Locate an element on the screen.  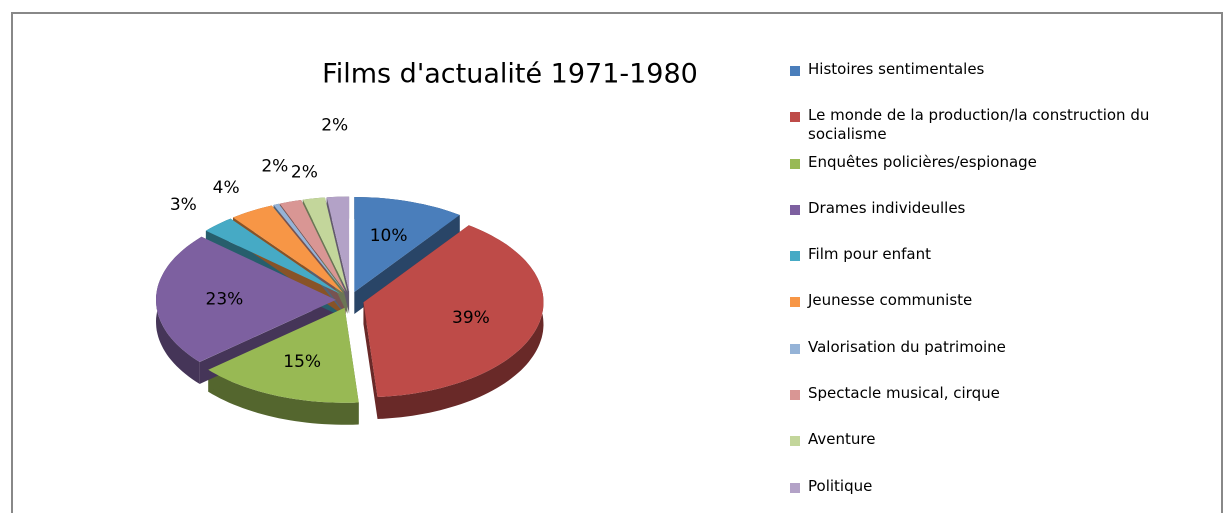
data-label: 10% is located at coordinates (389, 236).